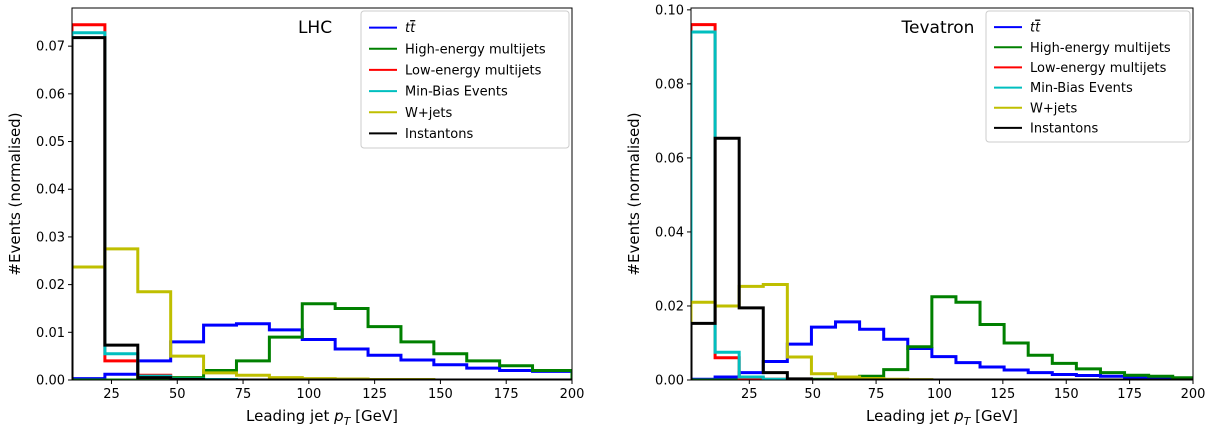 This screenshot has height=427, width=1221. I want to click on y-tick-label: 0.01, so click(50, 333).